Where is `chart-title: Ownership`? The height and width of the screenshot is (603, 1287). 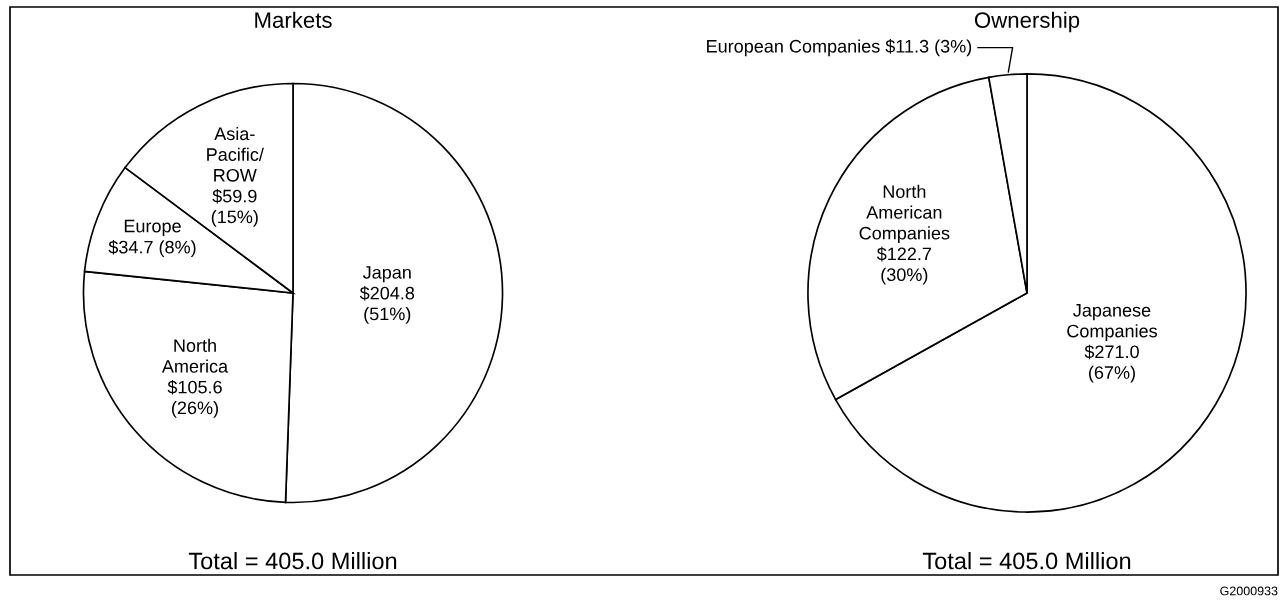 chart-title: Ownership is located at coordinates (1027, 22).